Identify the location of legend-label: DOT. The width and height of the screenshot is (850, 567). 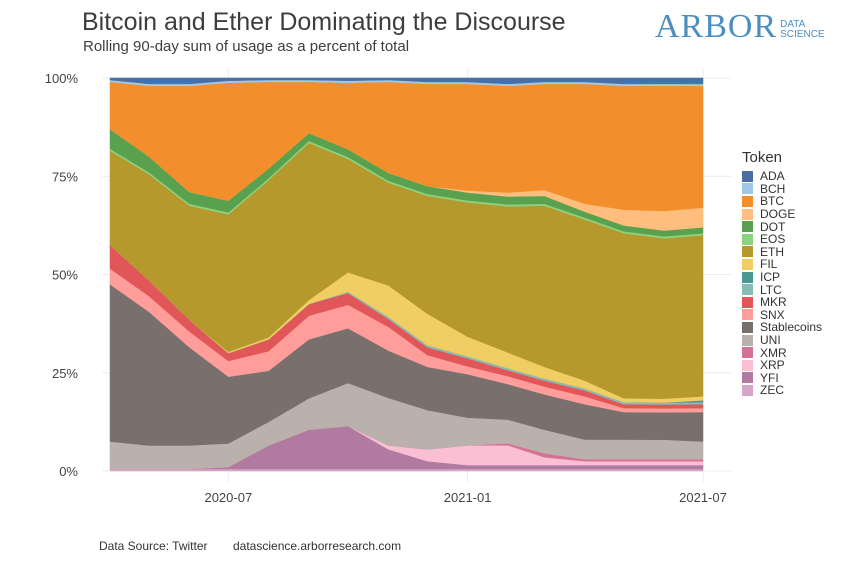
(773, 226).